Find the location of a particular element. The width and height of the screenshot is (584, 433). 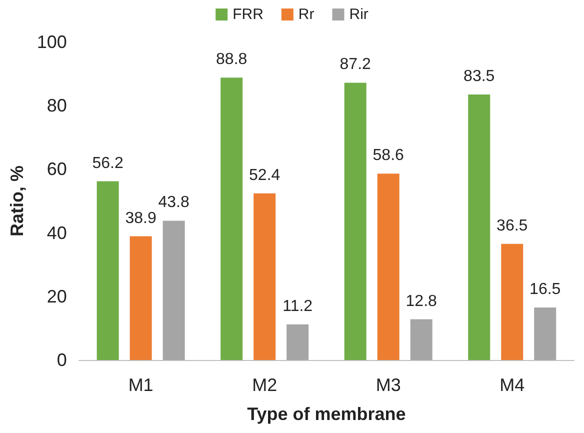

data-label: 36.5 is located at coordinates (512, 225).